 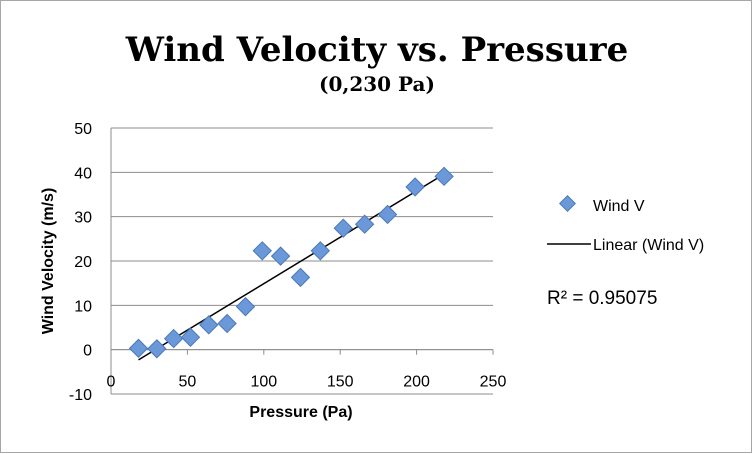 What do you see at coordinates (377, 84) in the screenshot?
I see `chart-subtitle: (0,230 Pa)` at bounding box center [377, 84].